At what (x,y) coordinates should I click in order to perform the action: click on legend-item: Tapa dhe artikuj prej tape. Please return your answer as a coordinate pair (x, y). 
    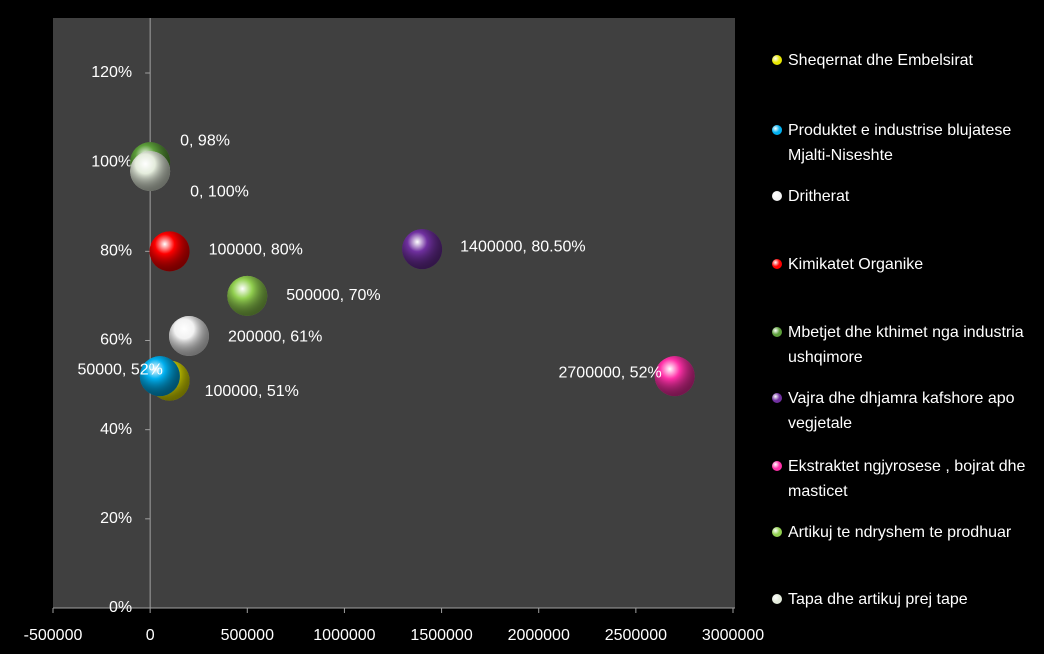
    Looking at the image, I should click on (901, 599).